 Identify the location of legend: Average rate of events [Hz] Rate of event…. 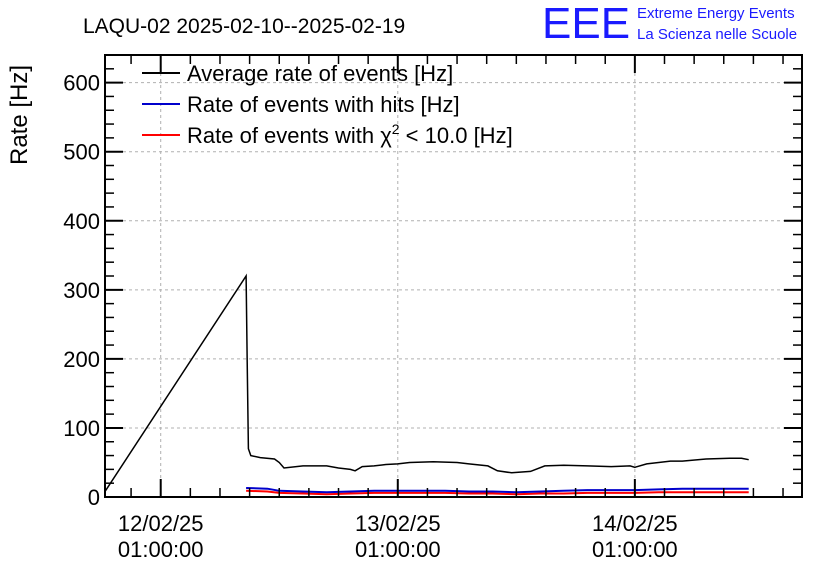
(327, 104).